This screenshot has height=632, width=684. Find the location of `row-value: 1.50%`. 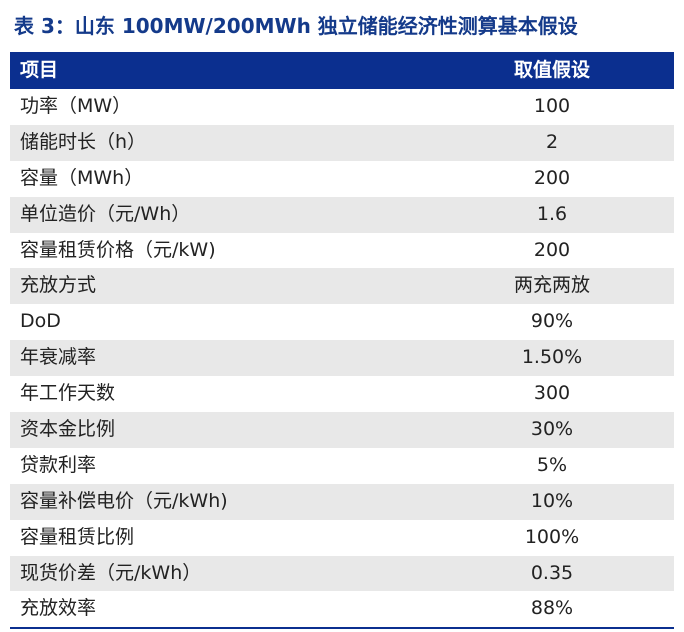

row-value: 1.50% is located at coordinates (552, 357).